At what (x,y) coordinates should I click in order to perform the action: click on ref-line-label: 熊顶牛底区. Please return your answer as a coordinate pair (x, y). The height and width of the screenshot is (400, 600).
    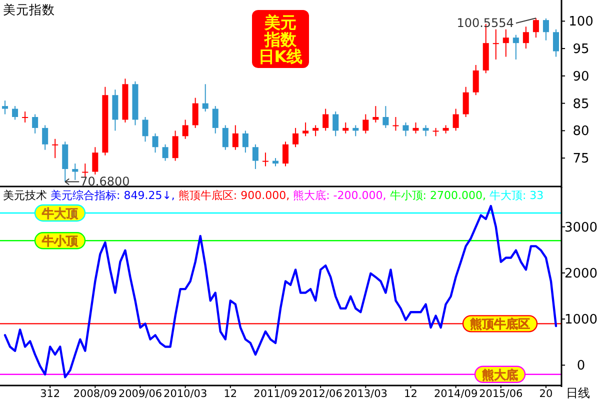
    Looking at the image, I should click on (500, 324).